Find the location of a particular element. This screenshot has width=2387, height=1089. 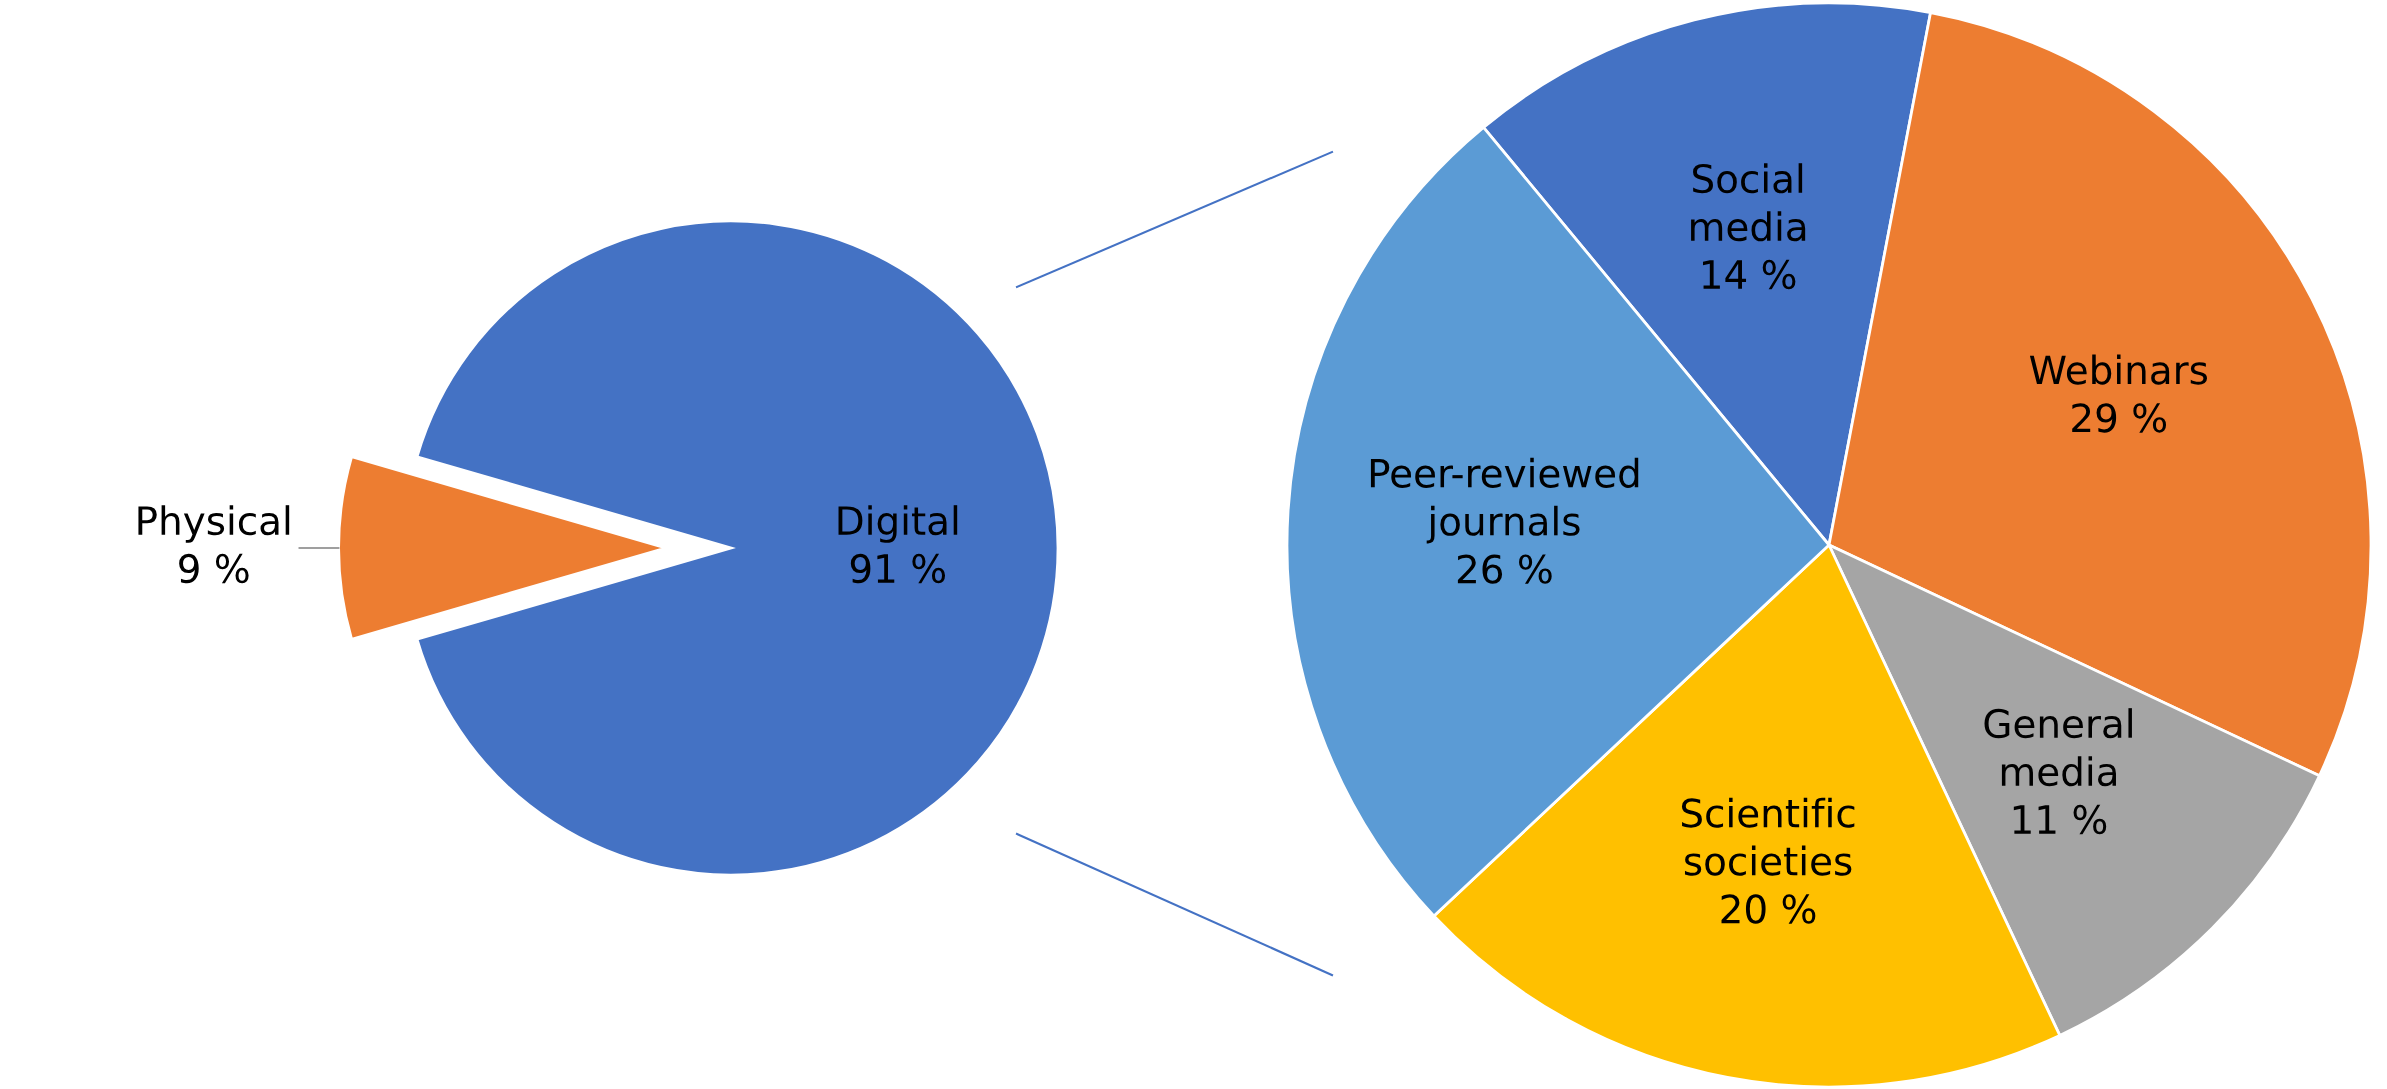

data-label: 26 % is located at coordinates (1504, 569).